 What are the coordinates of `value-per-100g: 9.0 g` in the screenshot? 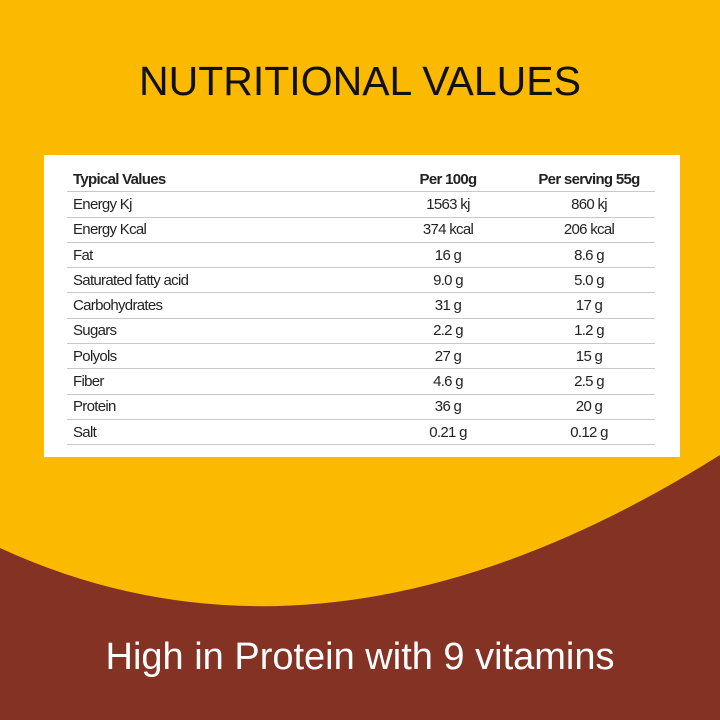 It's located at (448, 280).